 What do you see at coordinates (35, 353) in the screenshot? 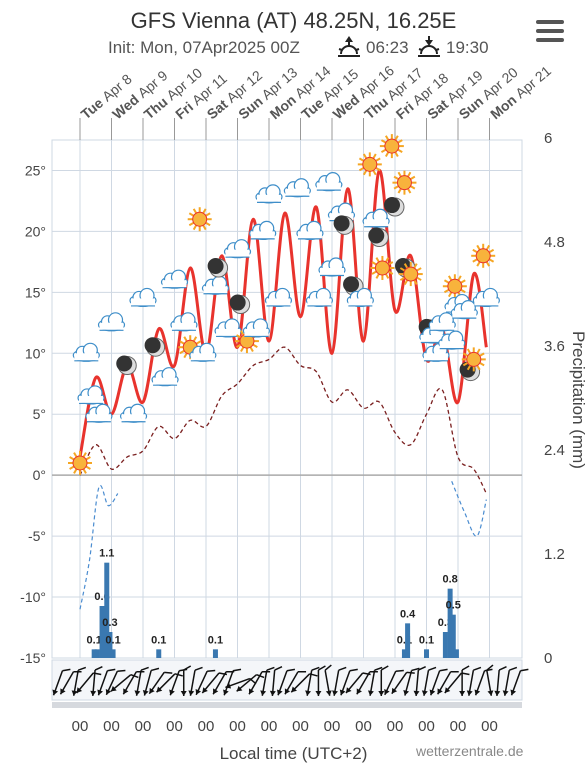
I see `y-tick-label: 10°` at bounding box center [35, 353].